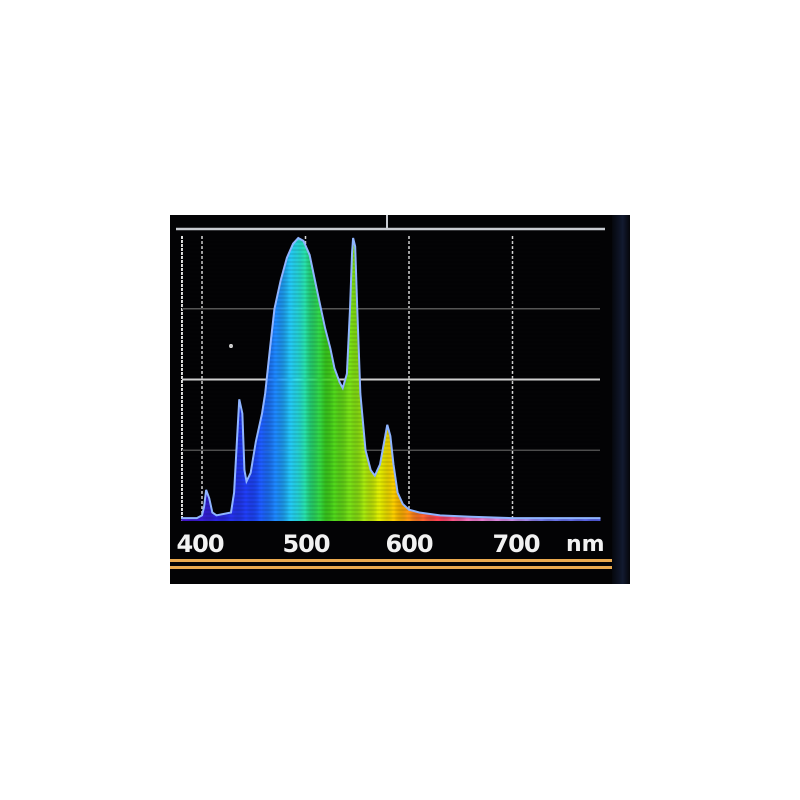  Describe the element at coordinates (200, 544) in the screenshot. I see `x-tick-label-400: 400` at that location.